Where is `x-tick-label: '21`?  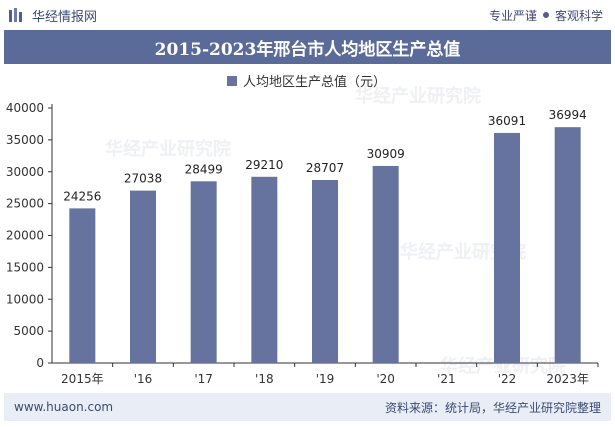 x-tick-label: '21 is located at coordinates (446, 379).